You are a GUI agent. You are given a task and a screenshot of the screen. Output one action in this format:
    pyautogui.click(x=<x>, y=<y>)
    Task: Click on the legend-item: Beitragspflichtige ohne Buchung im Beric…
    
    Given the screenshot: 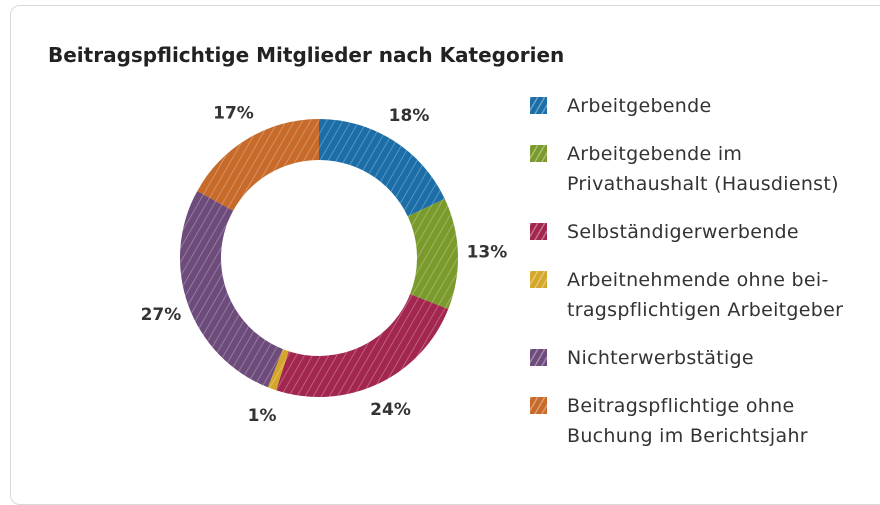 What is the action you would take?
    pyautogui.click(x=700, y=421)
    